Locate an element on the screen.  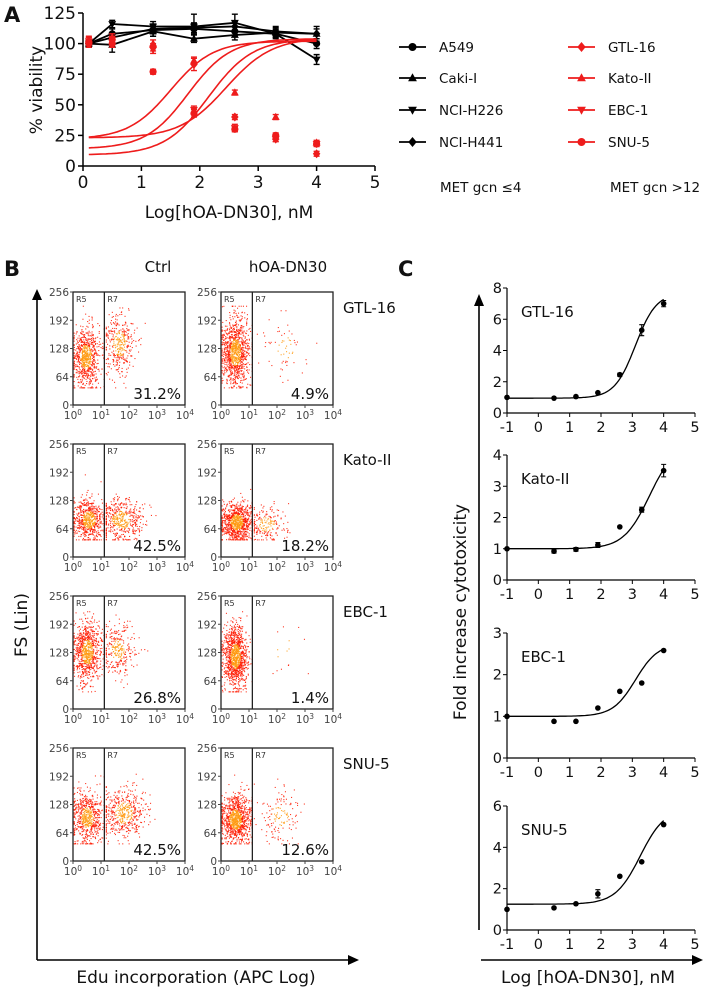
data-point is located at coordinates (112, 44).